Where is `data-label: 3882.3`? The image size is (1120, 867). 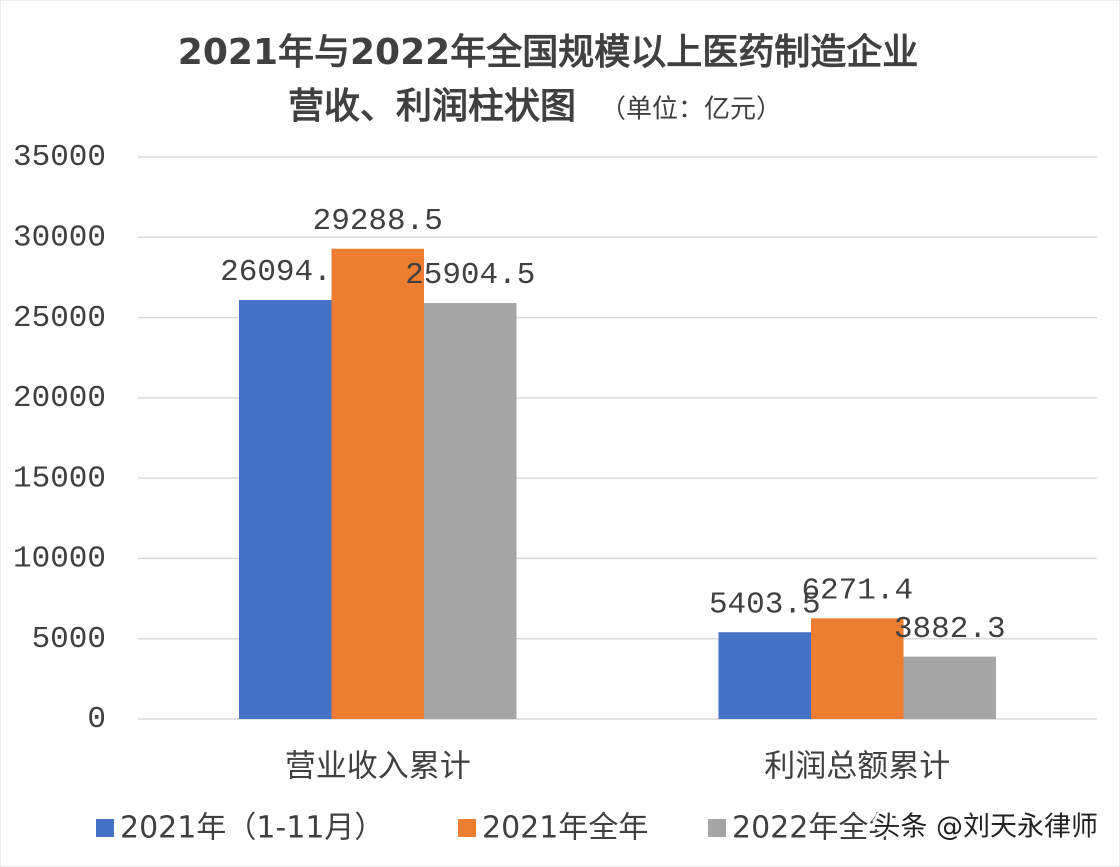
data-label: 3882.3 is located at coordinates (950, 629).